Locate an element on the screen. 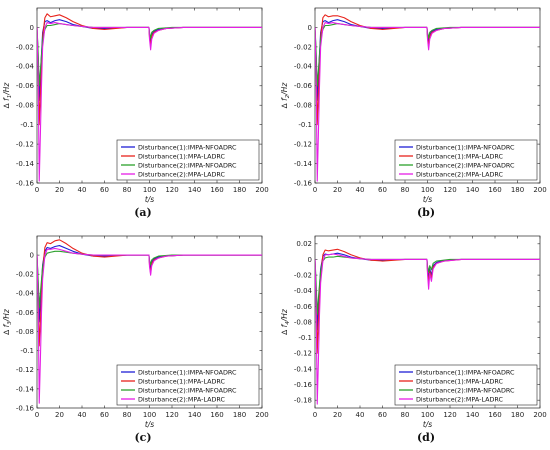  y-axis-label-sub: 1 is located at coordinates (10, 97).